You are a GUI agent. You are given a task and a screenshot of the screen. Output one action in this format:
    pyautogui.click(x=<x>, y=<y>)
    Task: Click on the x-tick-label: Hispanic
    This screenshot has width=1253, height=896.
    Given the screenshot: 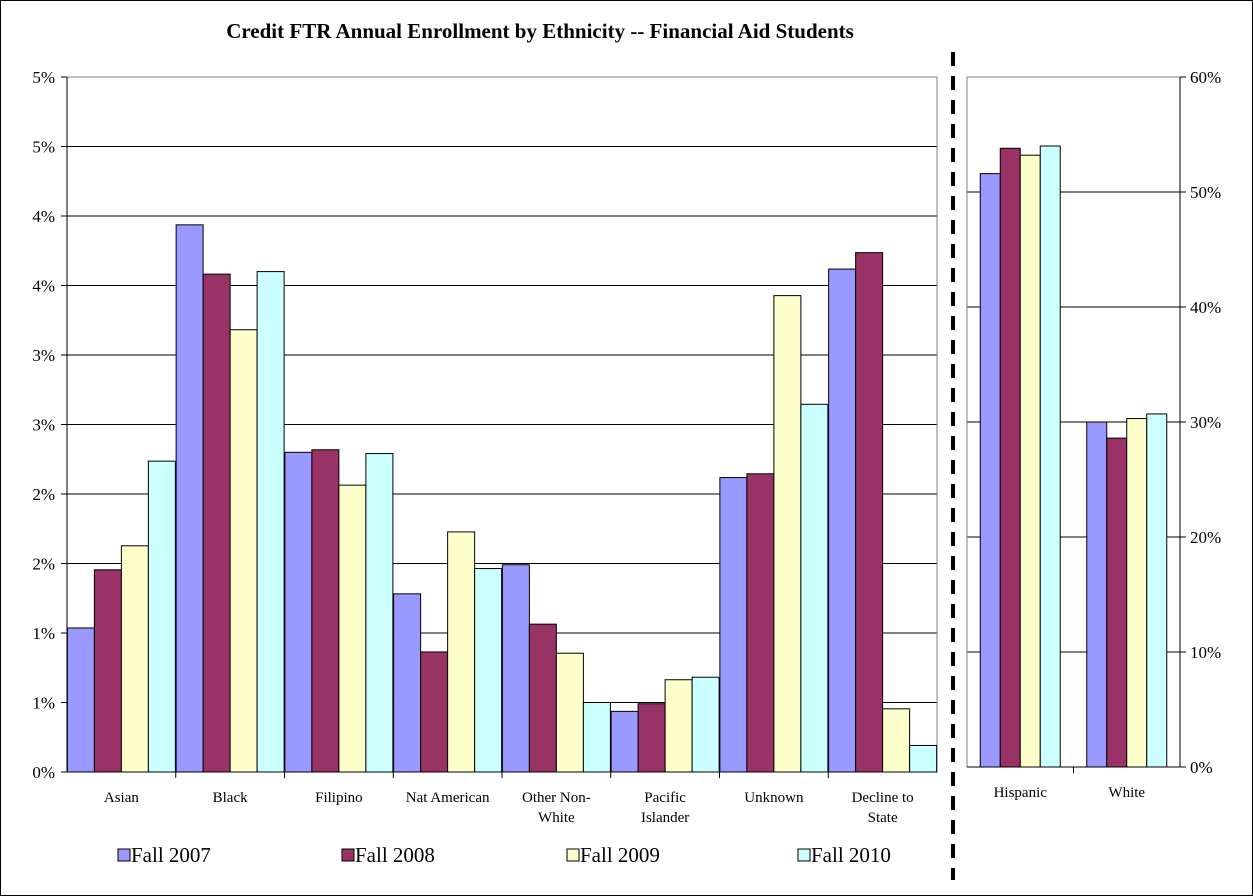 What is the action you would take?
    pyautogui.click(x=1021, y=793)
    